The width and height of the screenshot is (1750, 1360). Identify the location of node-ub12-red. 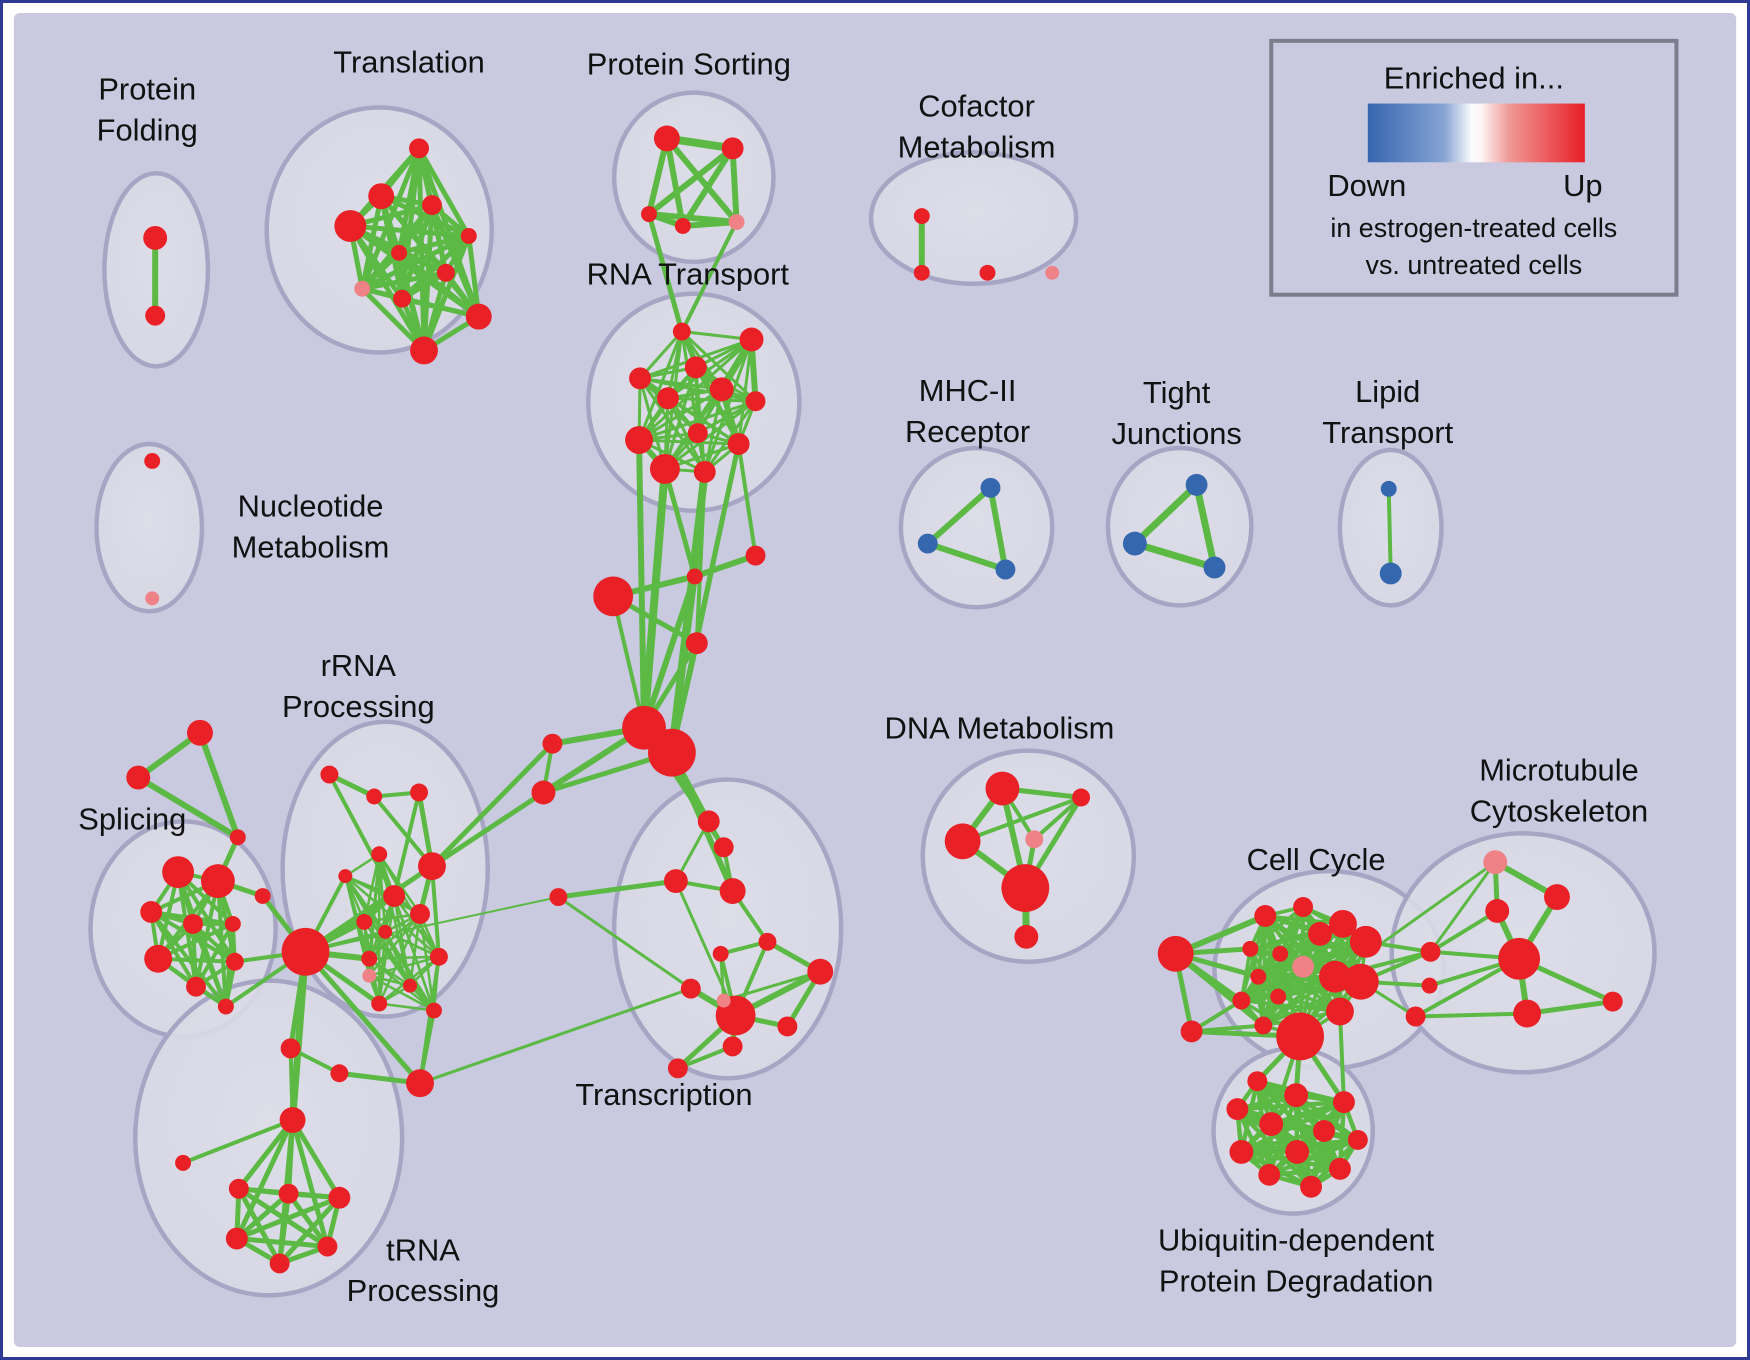
(1311, 1186).